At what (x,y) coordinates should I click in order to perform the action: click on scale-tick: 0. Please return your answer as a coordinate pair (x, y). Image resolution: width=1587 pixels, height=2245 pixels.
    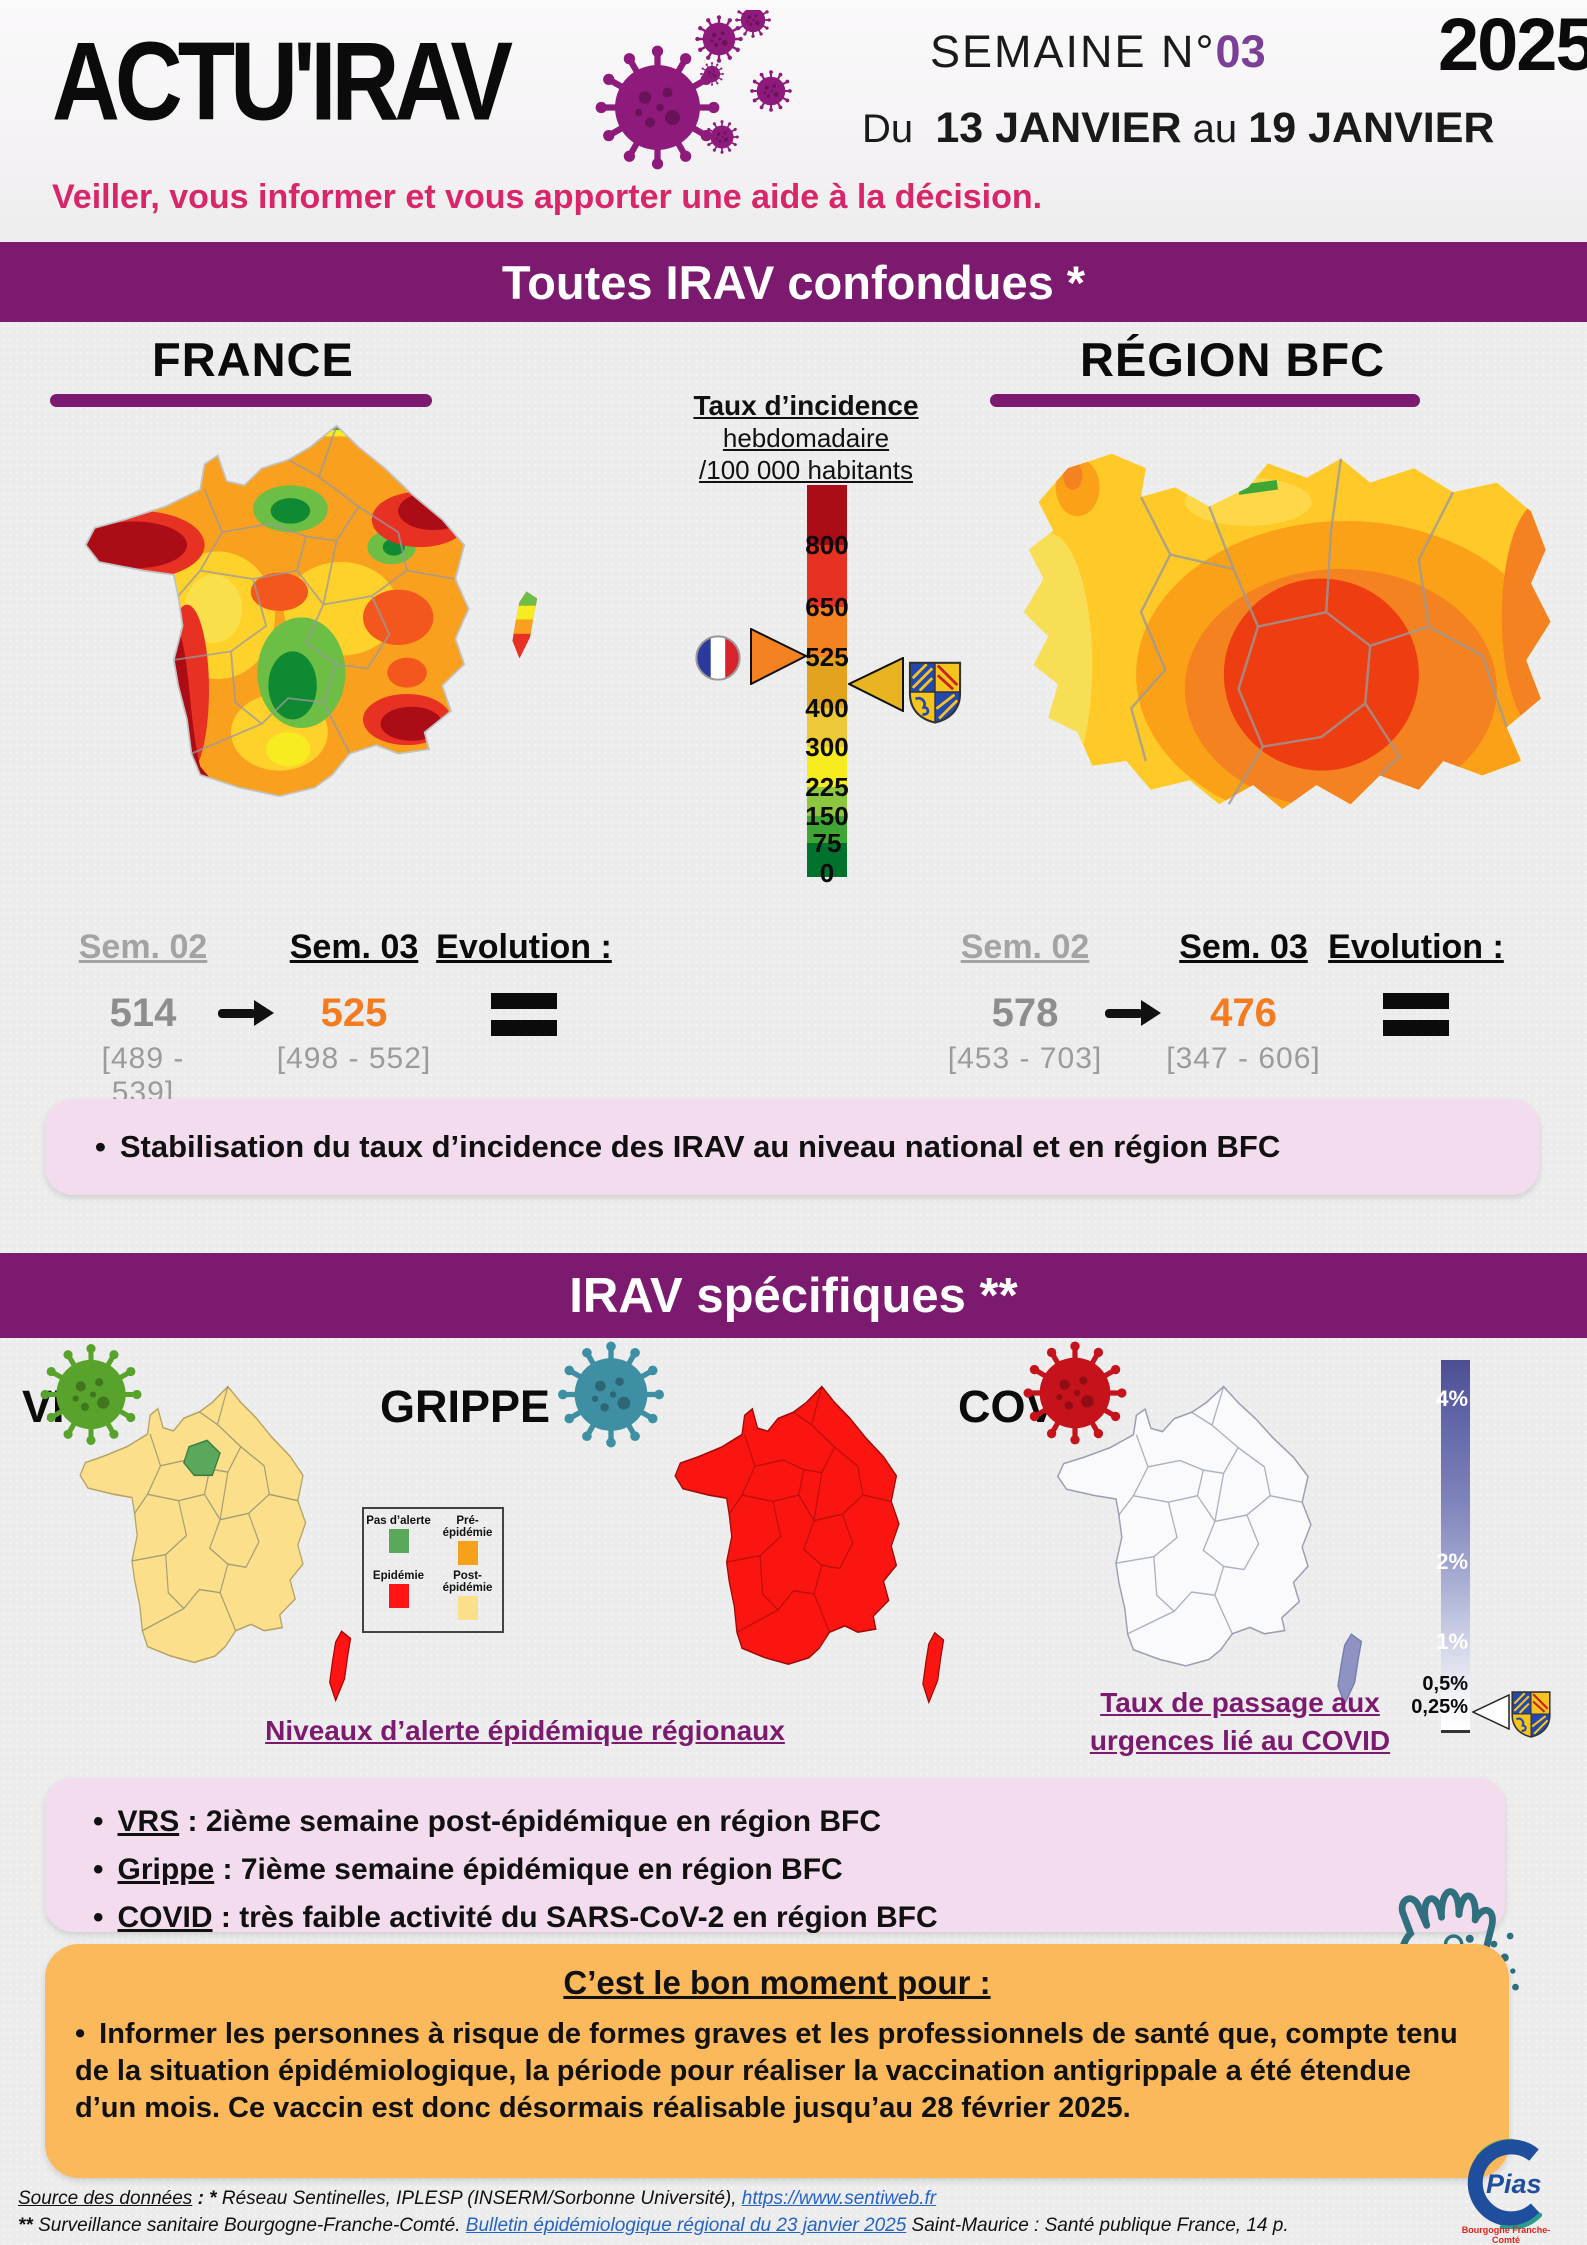
    Looking at the image, I should click on (827, 873).